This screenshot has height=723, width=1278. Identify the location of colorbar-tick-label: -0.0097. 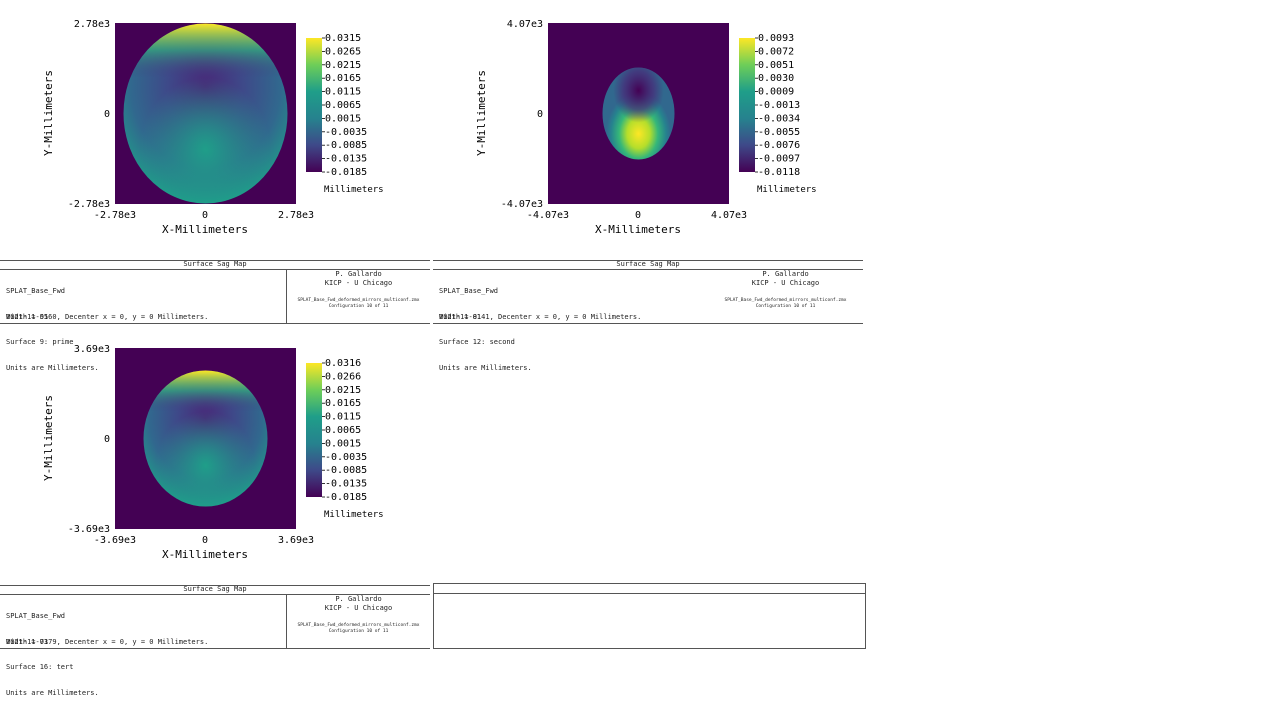
(779, 159).